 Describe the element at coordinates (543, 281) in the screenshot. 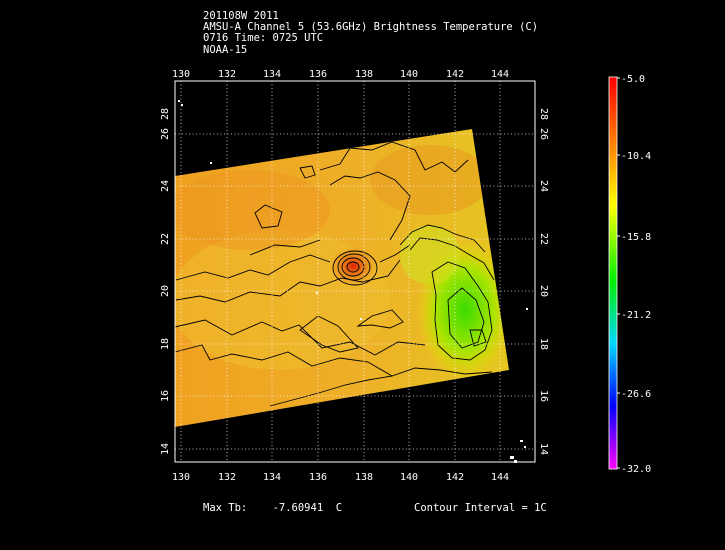

I see `lat-labels-right: 14 16 18 20 22 24 26 28` at that location.